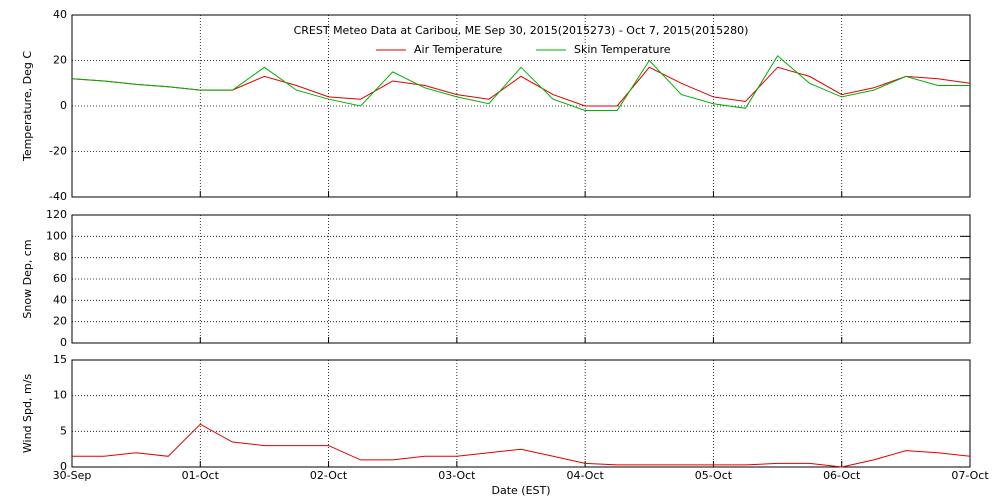 The height and width of the screenshot is (504, 1000). What do you see at coordinates (520, 490) in the screenshot?
I see `x-axis-label: Date (EST)` at bounding box center [520, 490].